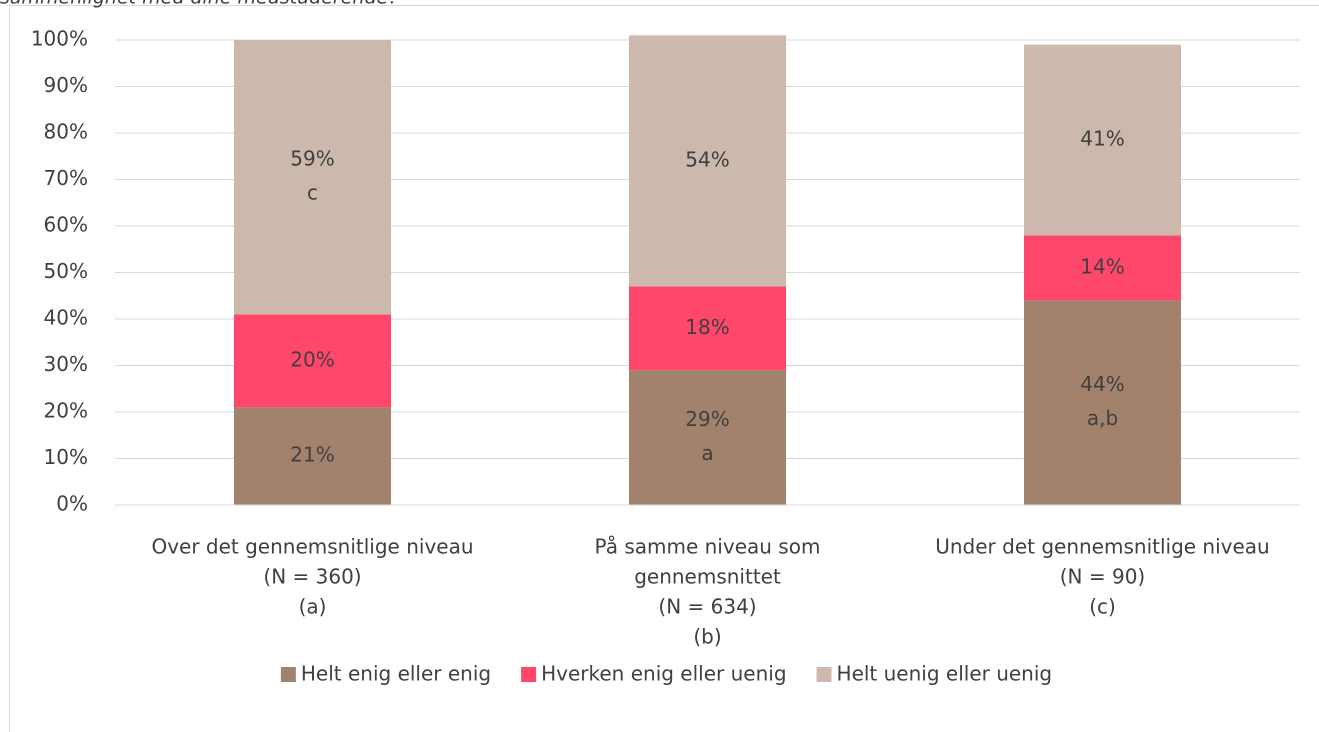 The width and height of the screenshot is (1319, 732). I want to click on legend-label: Helt uenig eller uenig, so click(945, 674).